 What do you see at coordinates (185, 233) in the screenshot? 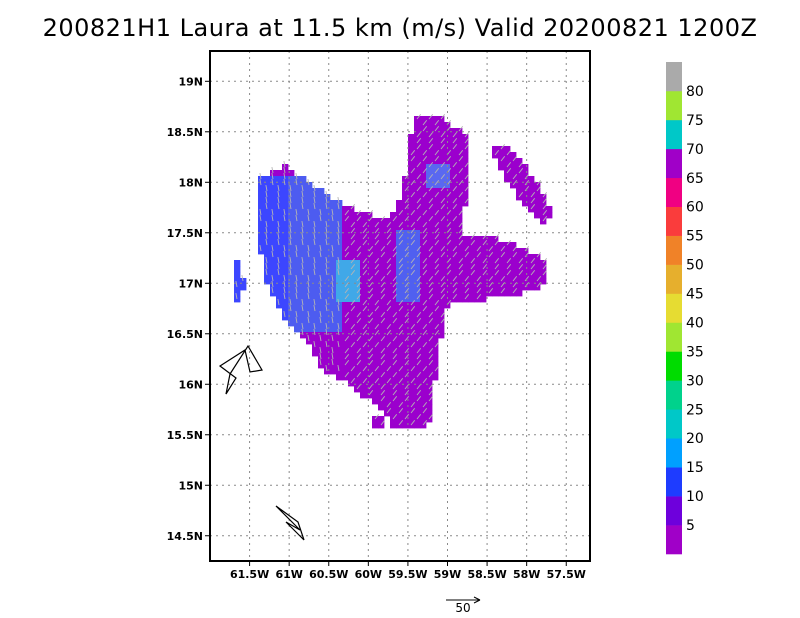
I see `y-tick-label: 17.5N` at bounding box center [185, 233].